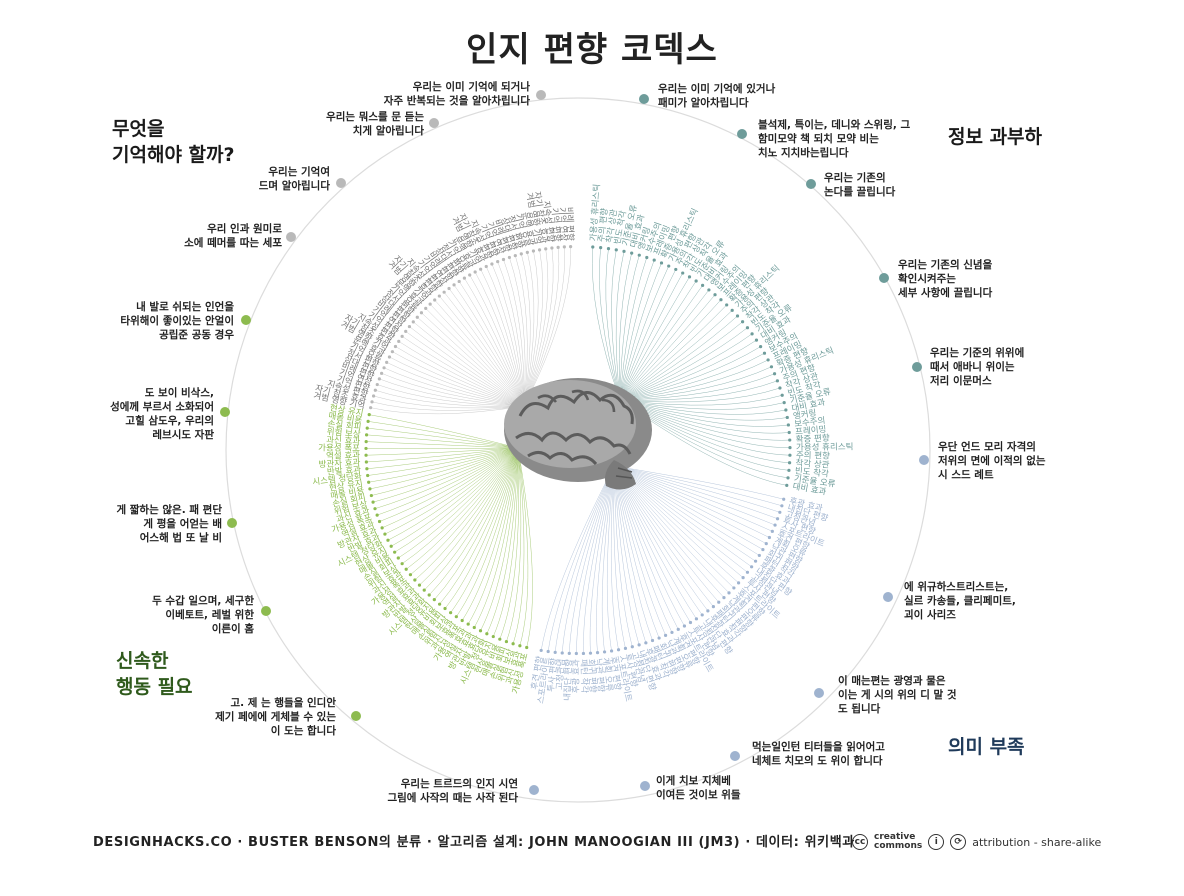 This screenshot has width=1184, height=896. What do you see at coordinates (812, 439) in the screenshot?
I see `bias-label: 확증 편향` at bounding box center [812, 439].